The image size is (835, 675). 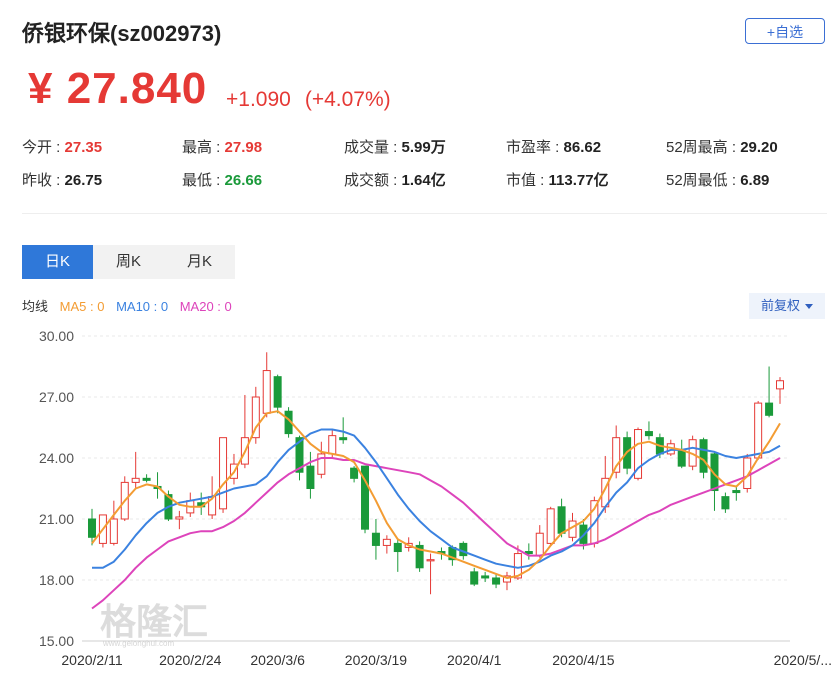 I want to click on y-tick-label: 30.00, so click(x=56, y=336).